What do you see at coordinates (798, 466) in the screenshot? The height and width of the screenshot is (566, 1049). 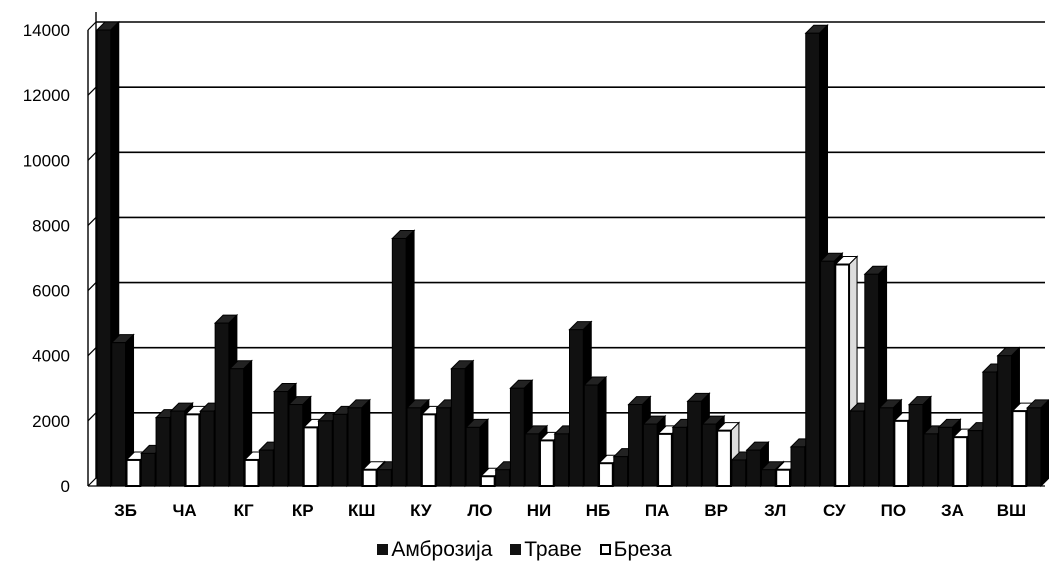 I see `bar-series-3-ЗЛ` at bounding box center [798, 466].